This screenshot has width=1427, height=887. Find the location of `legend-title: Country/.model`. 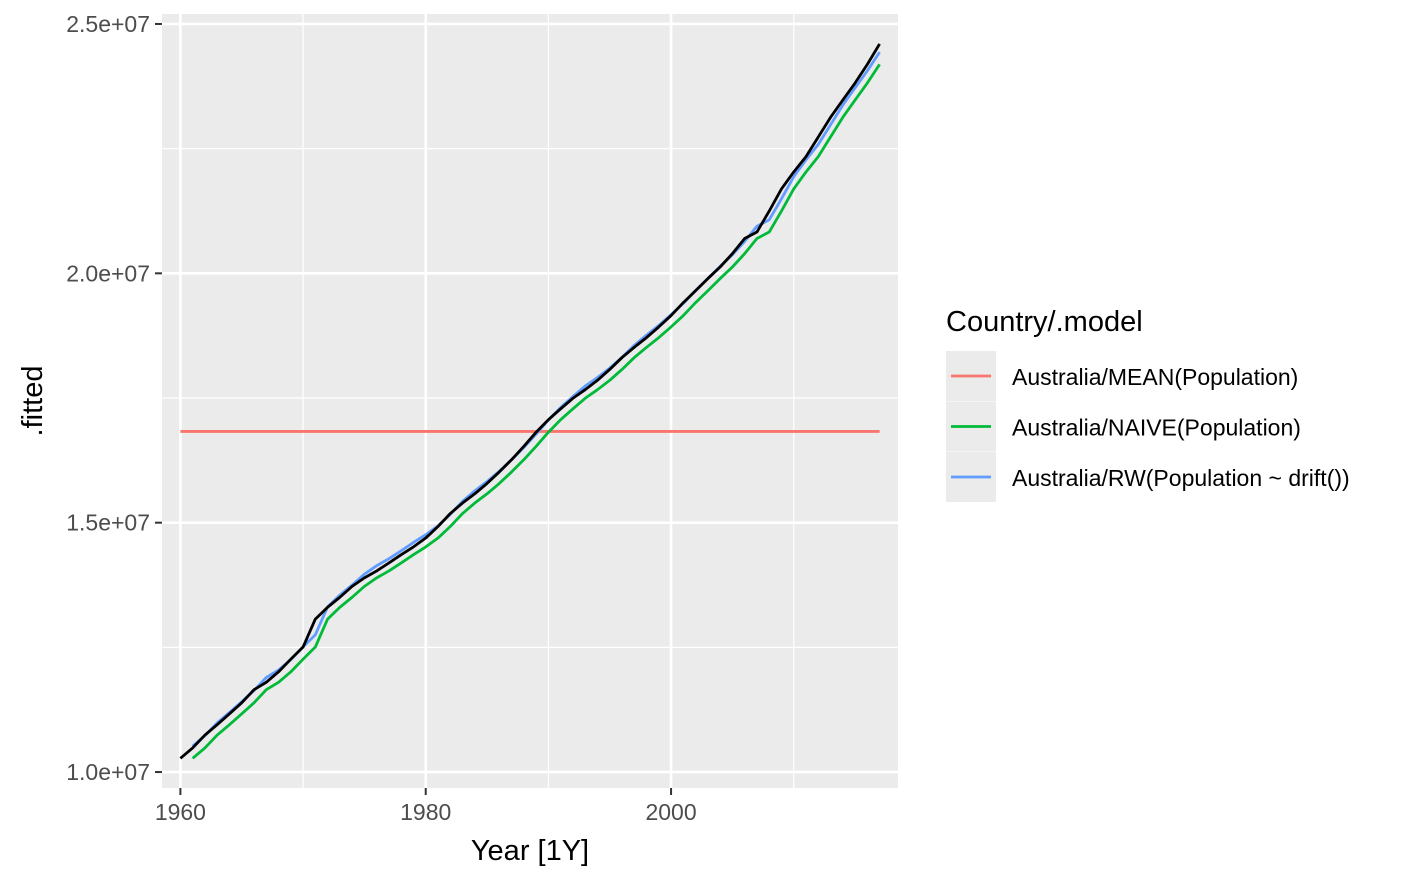

legend-title: Country/.model is located at coordinates (1044, 322).